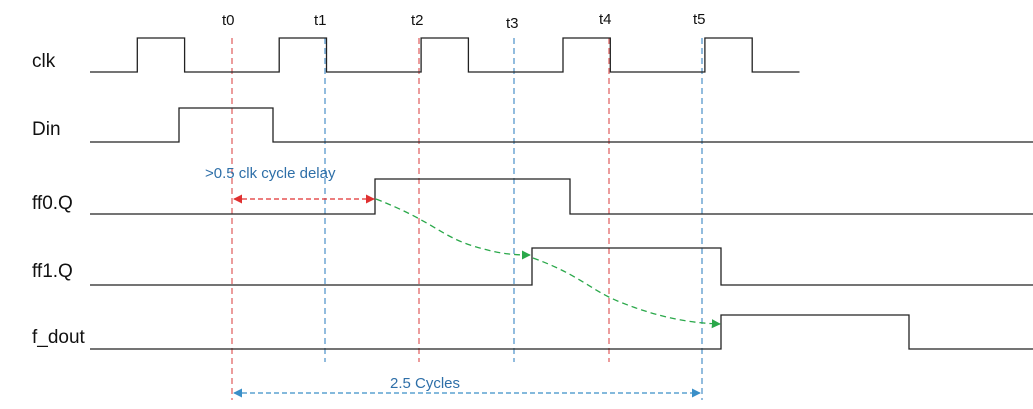 This screenshot has height=409, width=1033. What do you see at coordinates (561, 125) in the screenshot?
I see `waveform-din` at bounding box center [561, 125].